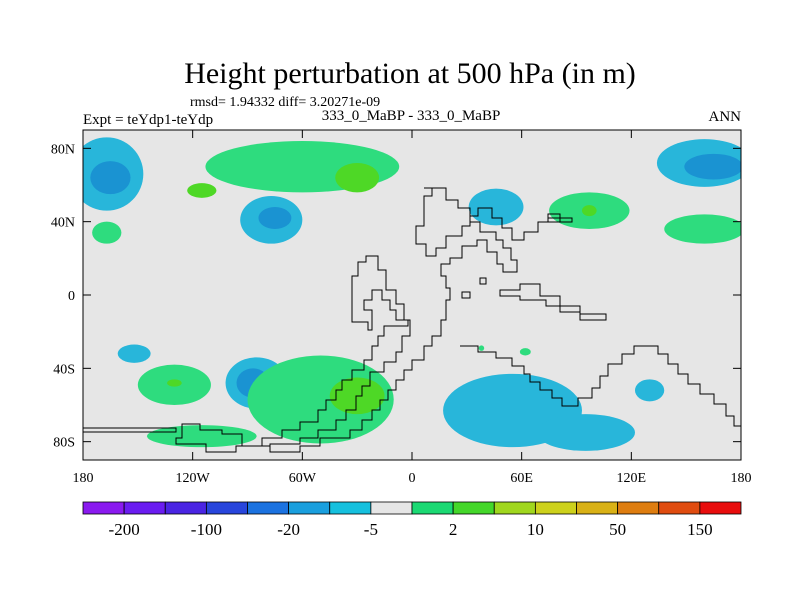 This screenshot has height=600, width=800. I want to click on region-northpac-east-core, so click(110, 178).